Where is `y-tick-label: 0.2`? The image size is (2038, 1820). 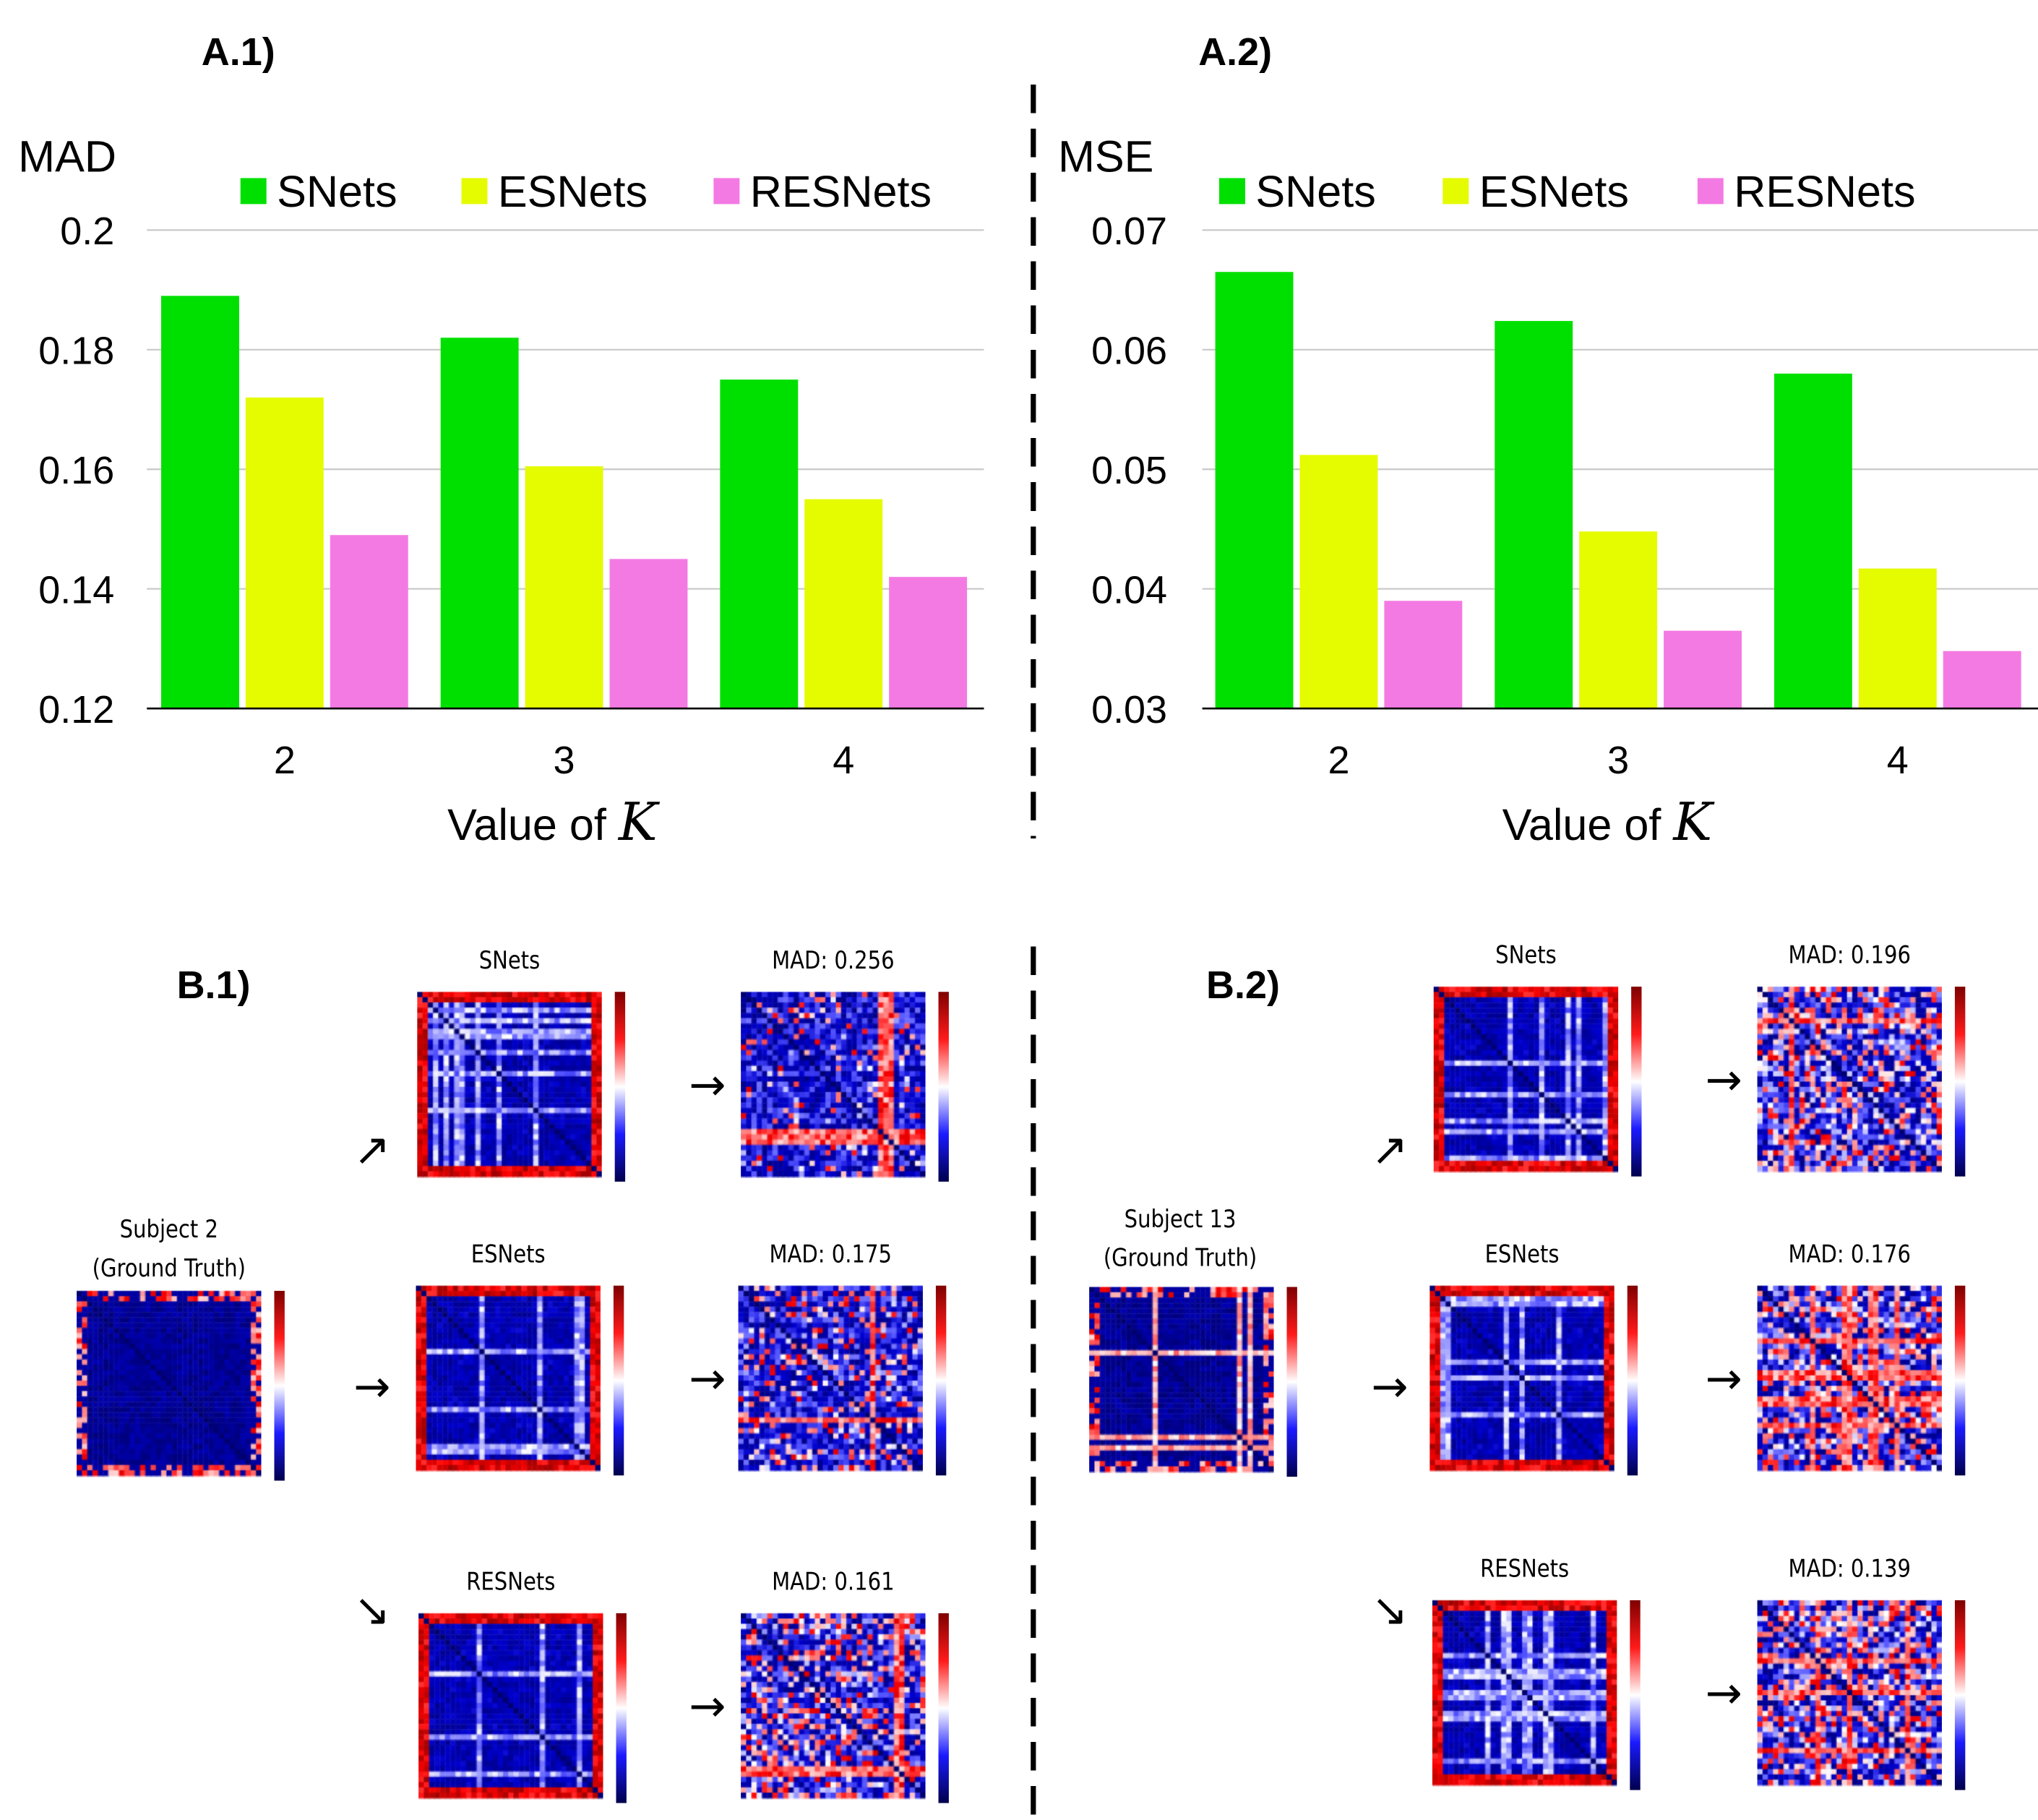
y-tick-label: 0.2 is located at coordinates (87, 232).